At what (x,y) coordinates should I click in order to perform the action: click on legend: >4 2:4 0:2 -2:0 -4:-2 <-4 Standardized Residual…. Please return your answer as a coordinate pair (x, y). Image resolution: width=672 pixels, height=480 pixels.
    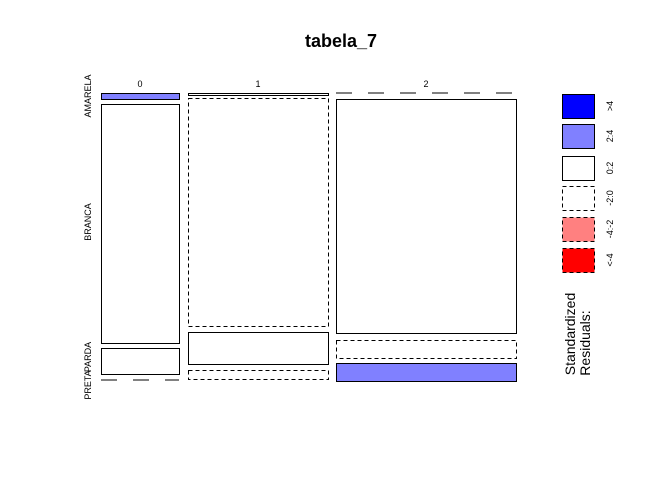
    Looking at the image, I should click on (588, 235).